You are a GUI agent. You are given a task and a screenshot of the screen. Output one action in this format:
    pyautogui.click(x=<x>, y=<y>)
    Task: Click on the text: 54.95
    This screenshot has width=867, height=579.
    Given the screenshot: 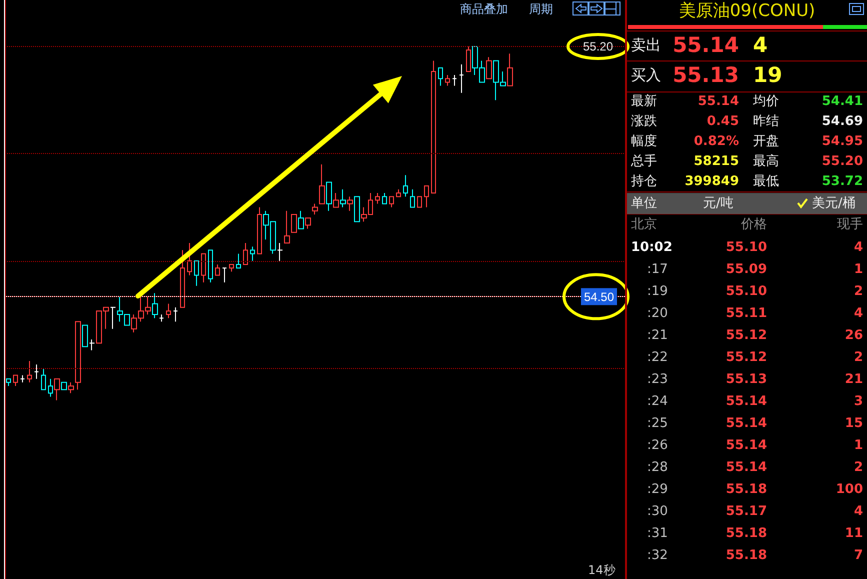 What is the action you would take?
    pyautogui.click(x=841, y=141)
    